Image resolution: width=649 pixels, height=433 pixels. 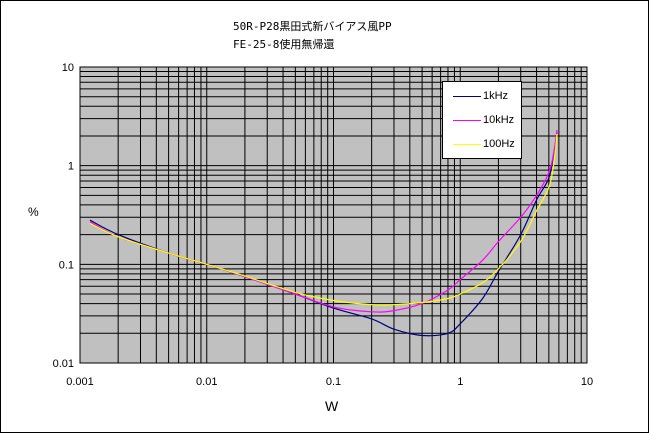 I want to click on x-tick-label: 0.1, so click(x=333, y=382).